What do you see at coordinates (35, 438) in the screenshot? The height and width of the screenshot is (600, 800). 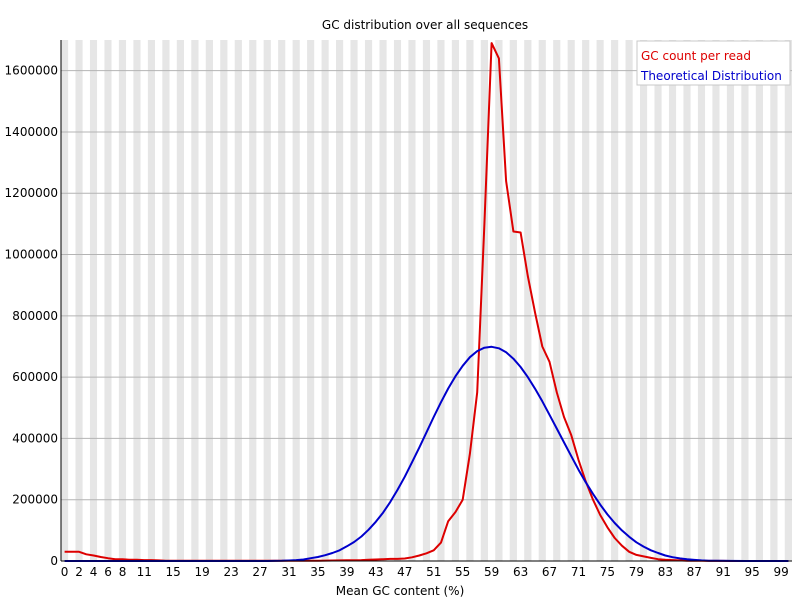 I see `y-tick-label: 400000` at bounding box center [35, 438].